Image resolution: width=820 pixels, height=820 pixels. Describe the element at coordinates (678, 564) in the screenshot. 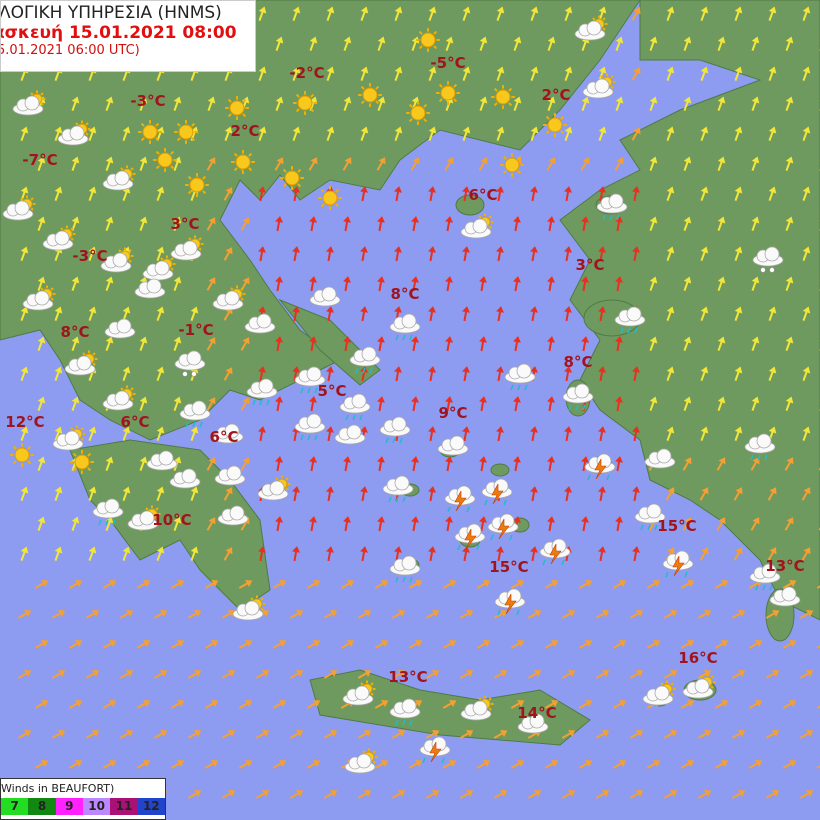

I see `thunderstorm-icon` at that location.